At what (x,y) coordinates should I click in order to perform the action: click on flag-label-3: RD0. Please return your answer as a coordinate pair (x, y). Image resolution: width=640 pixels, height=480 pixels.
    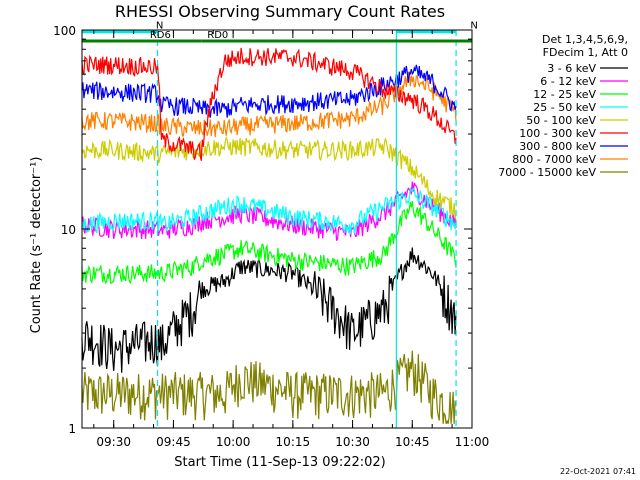
    Looking at the image, I should click on (217, 35).